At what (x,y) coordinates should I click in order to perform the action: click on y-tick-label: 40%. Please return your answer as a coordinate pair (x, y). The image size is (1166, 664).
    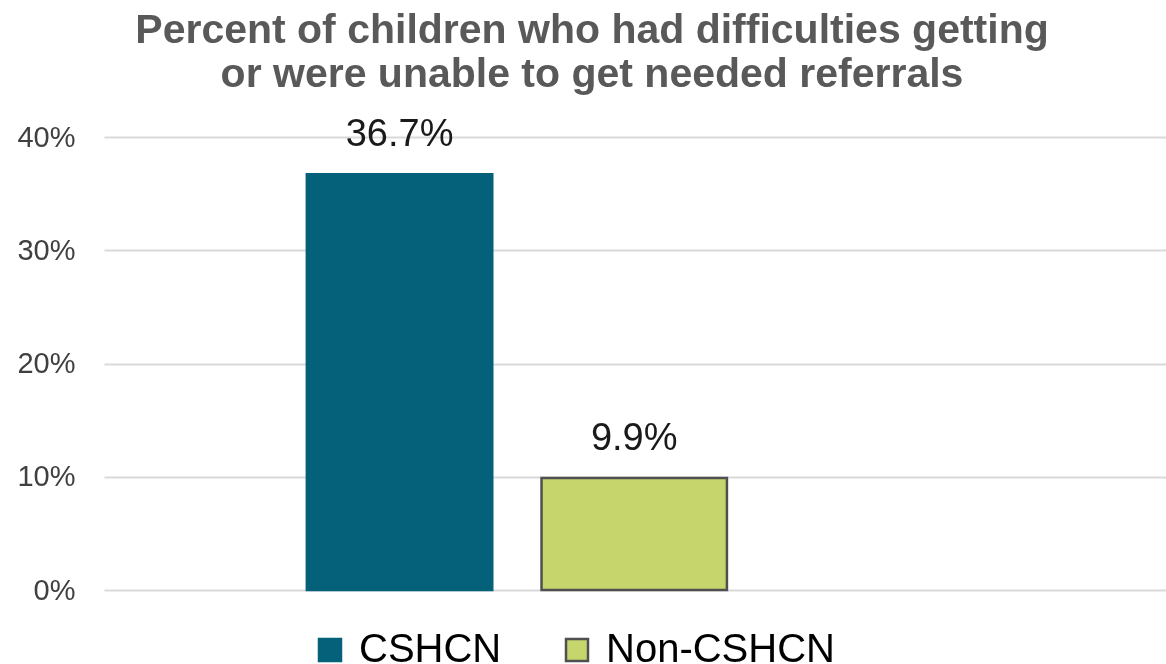
    Looking at the image, I should click on (46, 136).